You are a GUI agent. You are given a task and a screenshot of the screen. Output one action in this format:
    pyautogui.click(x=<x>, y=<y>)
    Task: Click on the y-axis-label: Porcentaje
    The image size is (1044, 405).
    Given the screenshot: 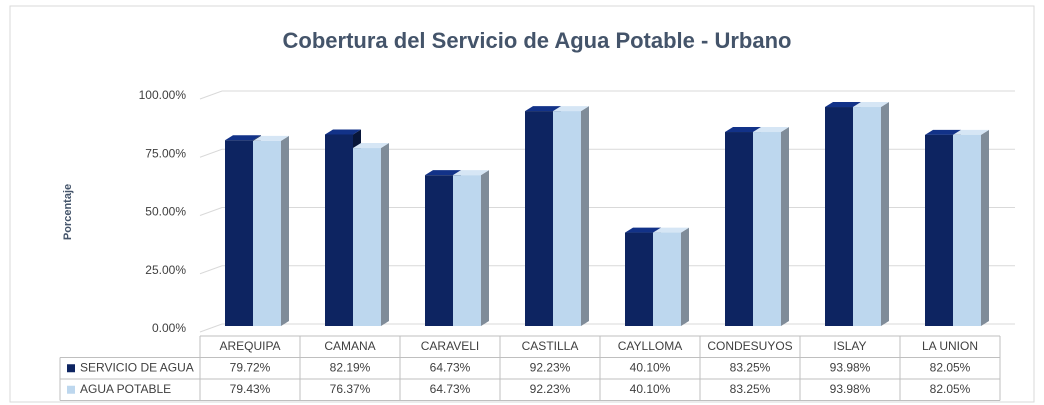 What is the action you would take?
    pyautogui.click(x=68, y=212)
    